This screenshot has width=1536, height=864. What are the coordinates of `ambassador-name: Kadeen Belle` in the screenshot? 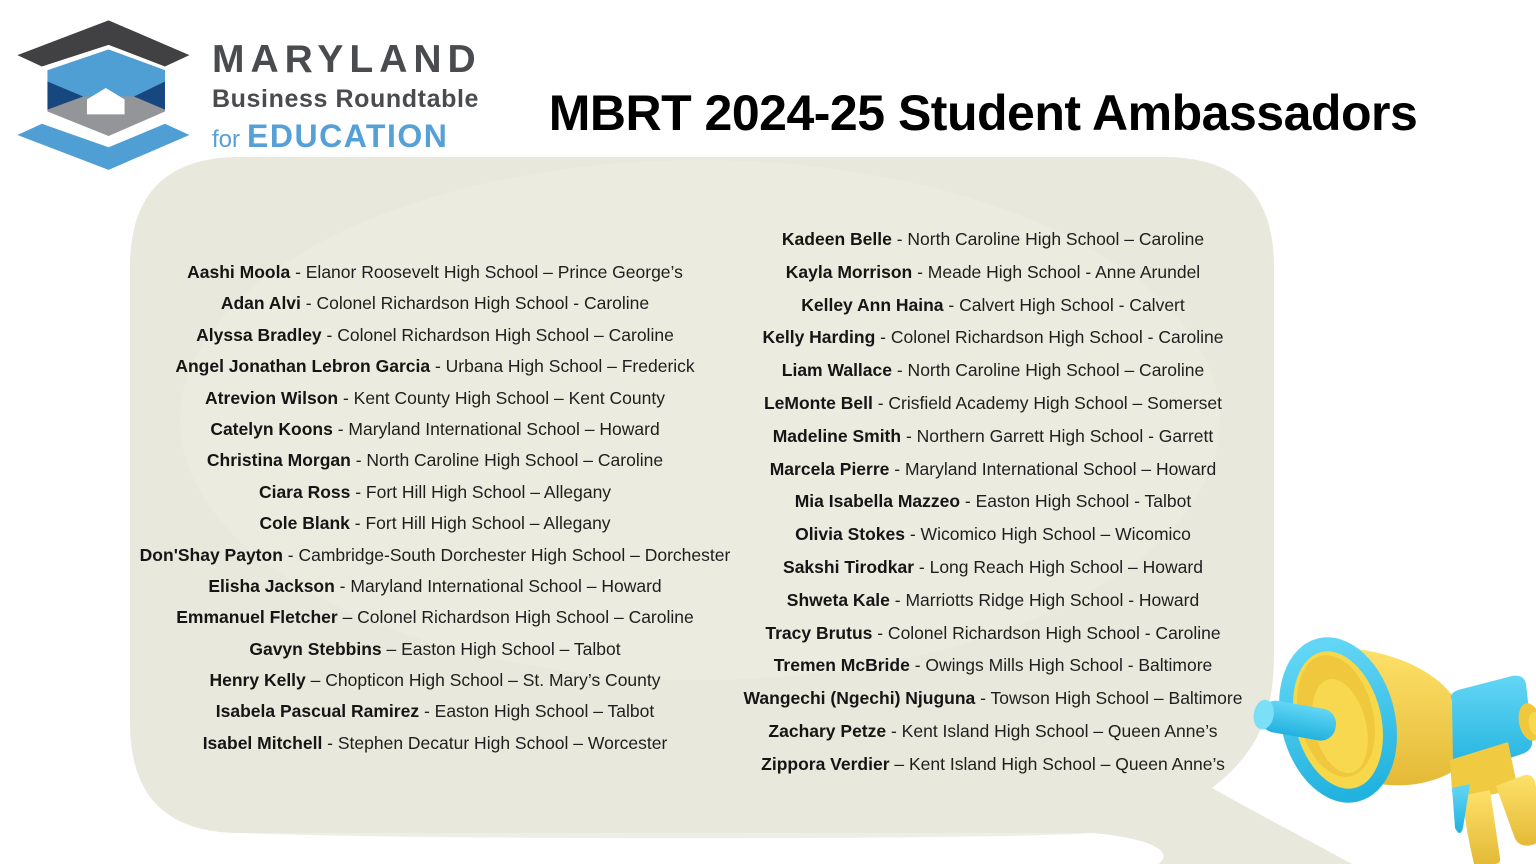 It's located at (836, 239).